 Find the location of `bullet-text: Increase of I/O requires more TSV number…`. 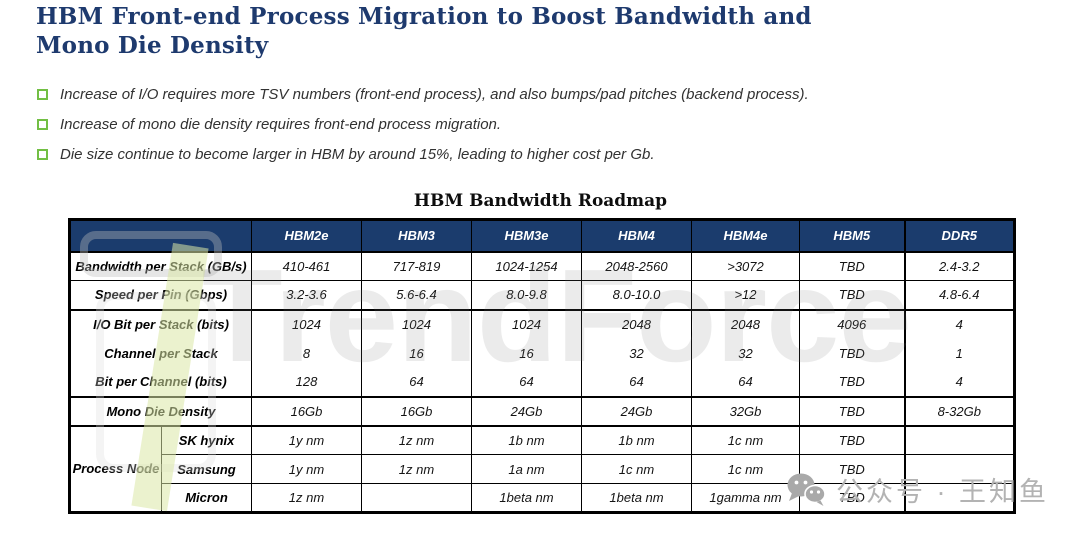

bullet-text: Increase of I/O requires more TSV number… is located at coordinates (434, 94).